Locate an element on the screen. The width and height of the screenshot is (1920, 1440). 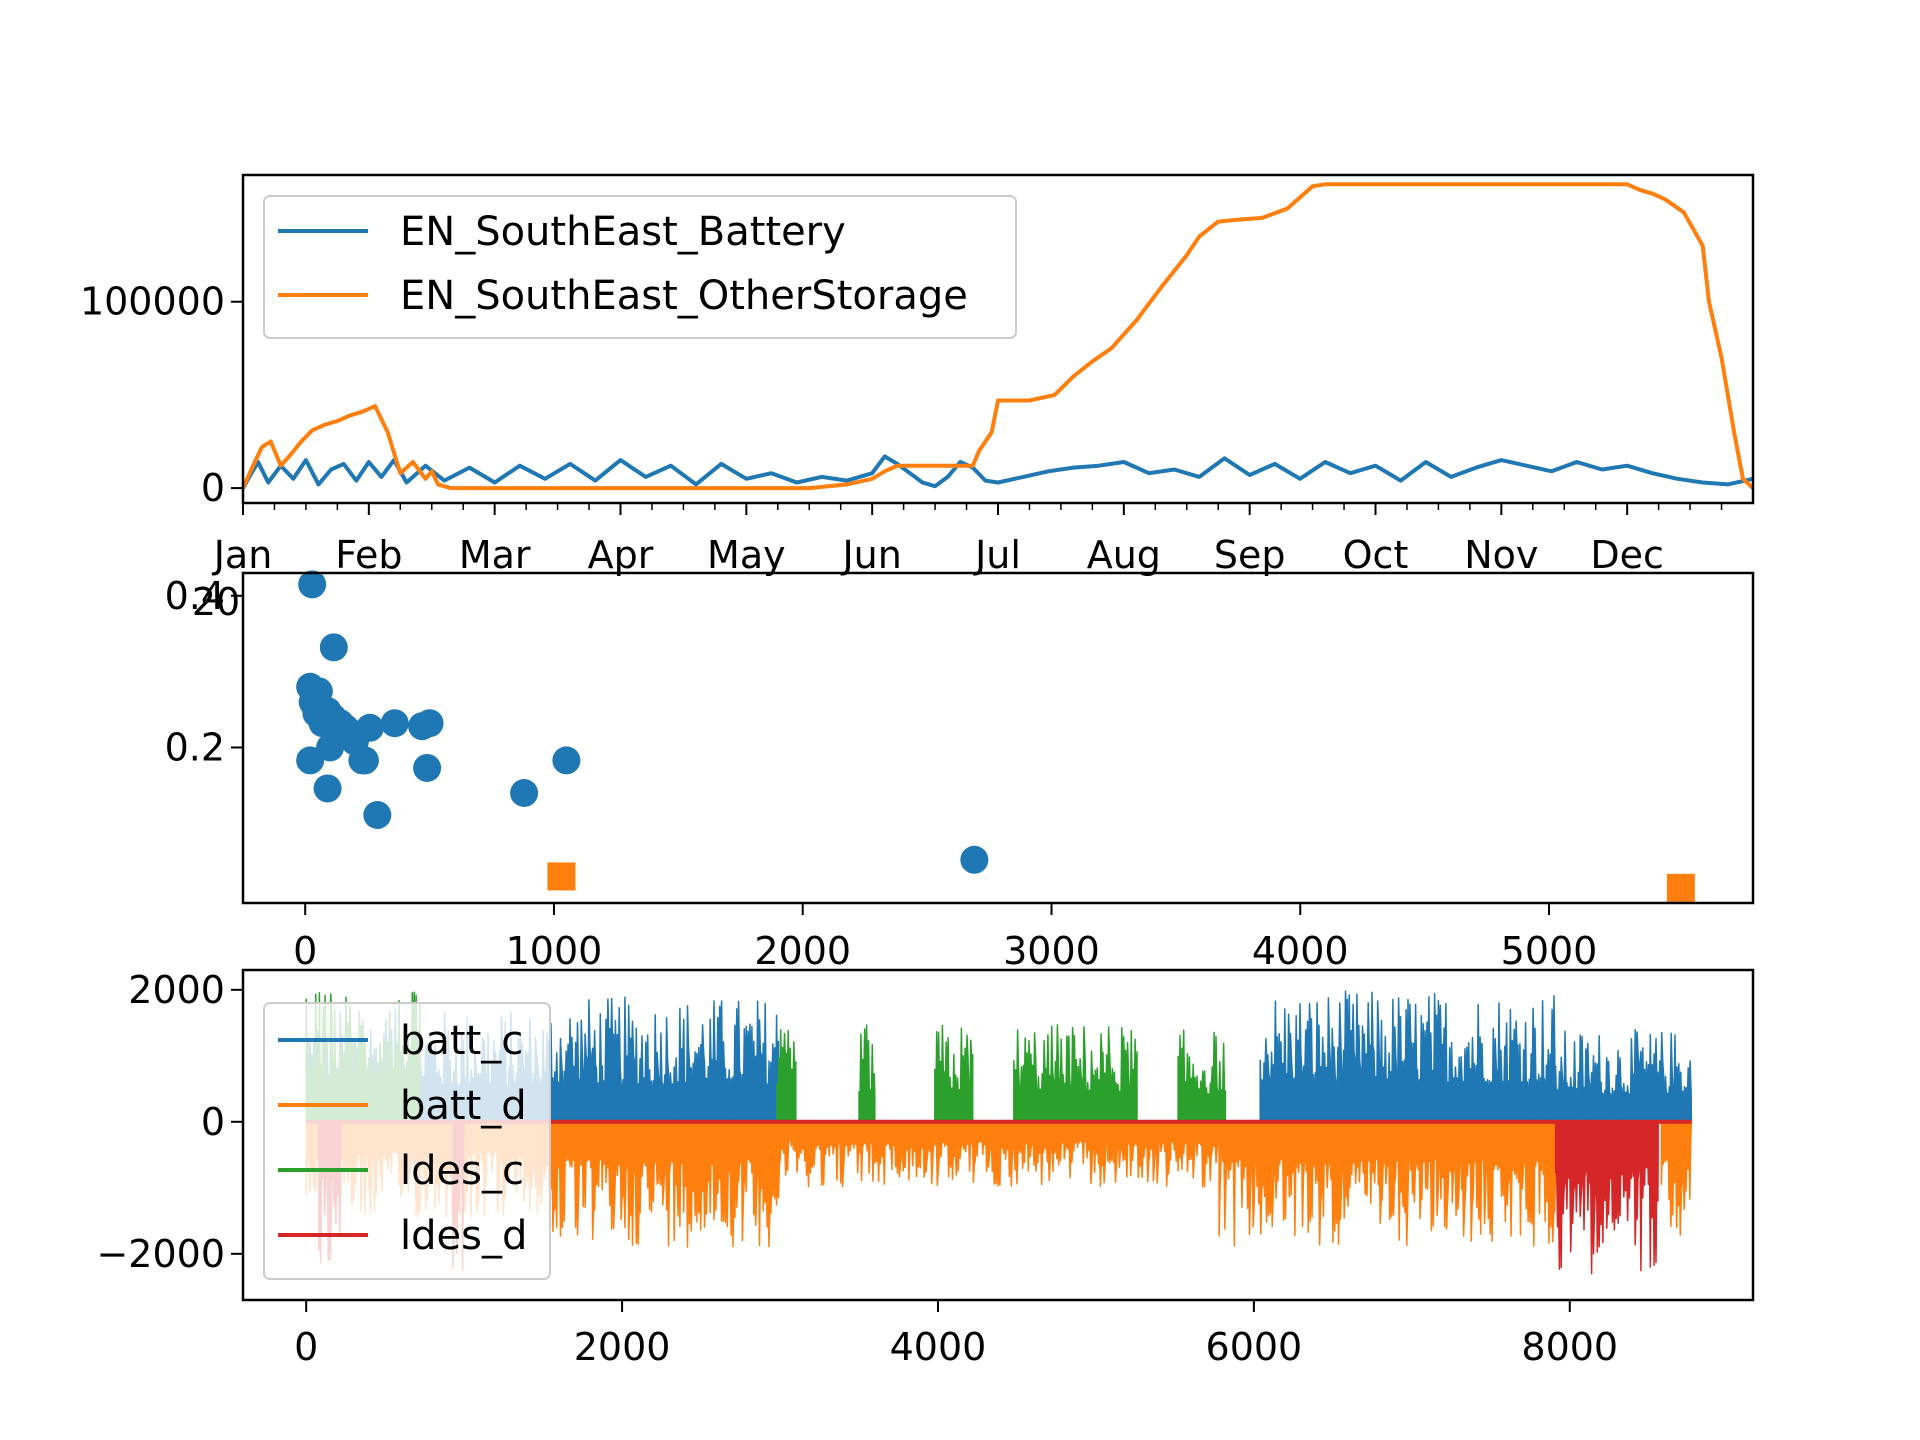
x-tick-label: Sep is located at coordinates (1250, 555).